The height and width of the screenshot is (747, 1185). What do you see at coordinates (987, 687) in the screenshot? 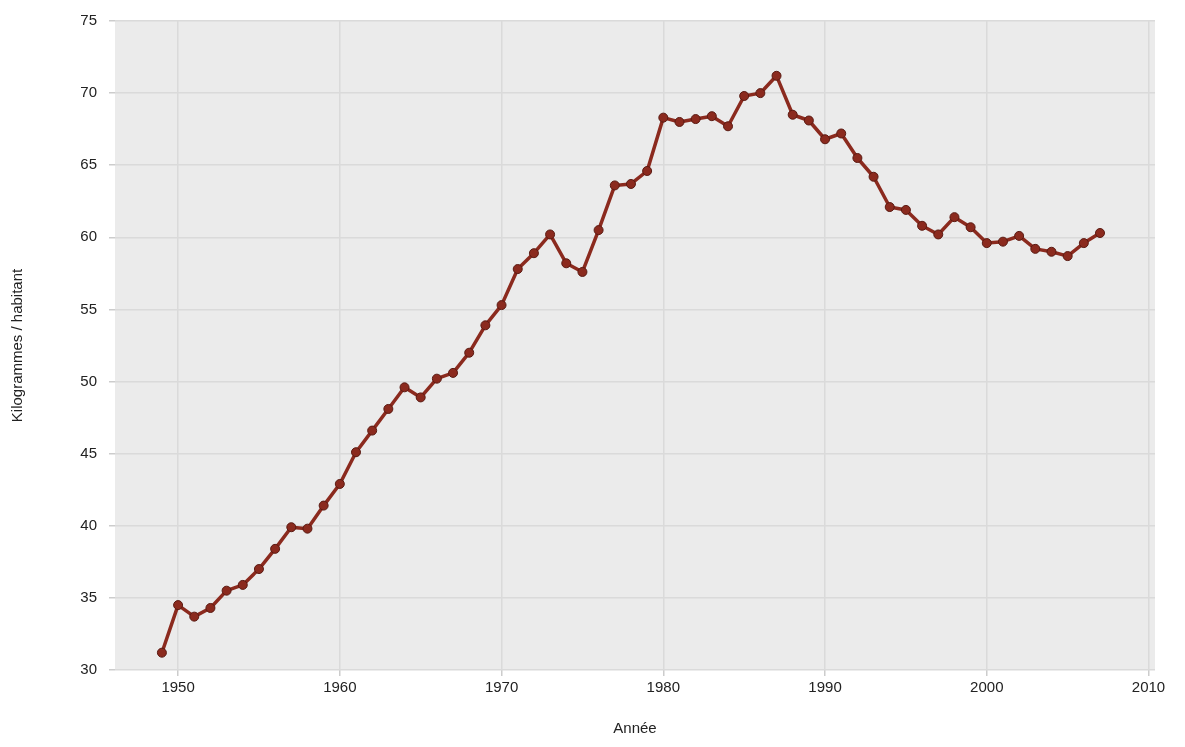
I see `x-tick-label: 2000` at bounding box center [987, 687].